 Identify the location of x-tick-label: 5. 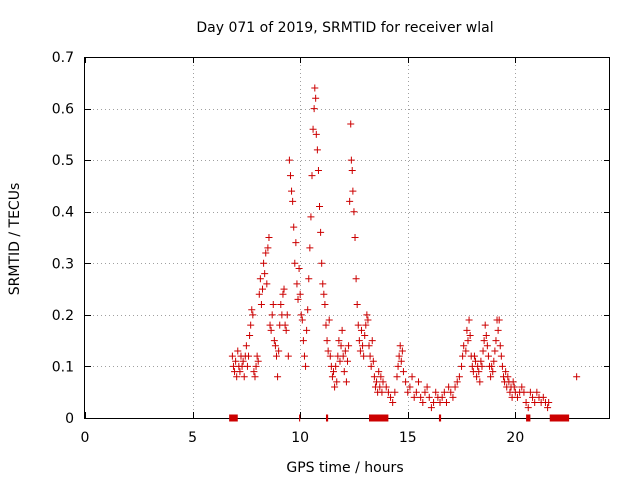
(192, 438).